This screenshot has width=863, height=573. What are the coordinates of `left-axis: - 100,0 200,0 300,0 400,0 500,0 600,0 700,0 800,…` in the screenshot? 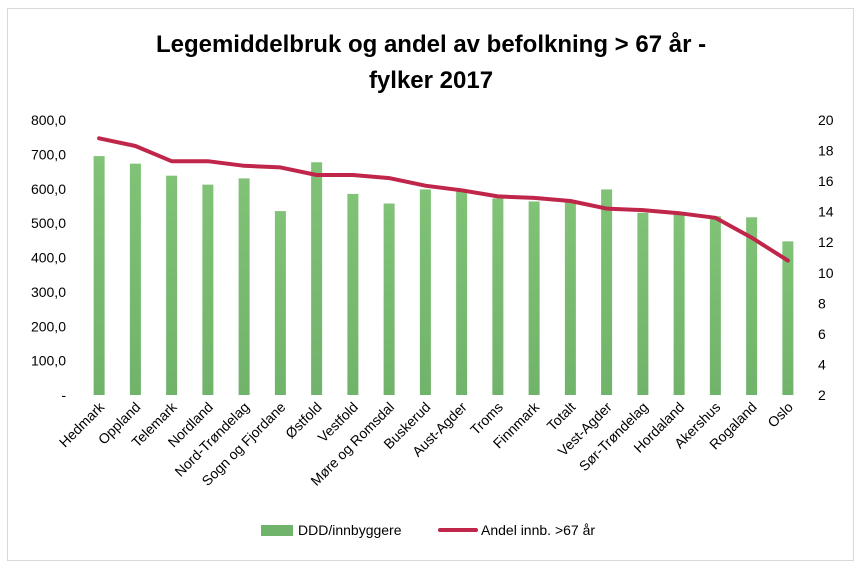 It's located at (48, 257).